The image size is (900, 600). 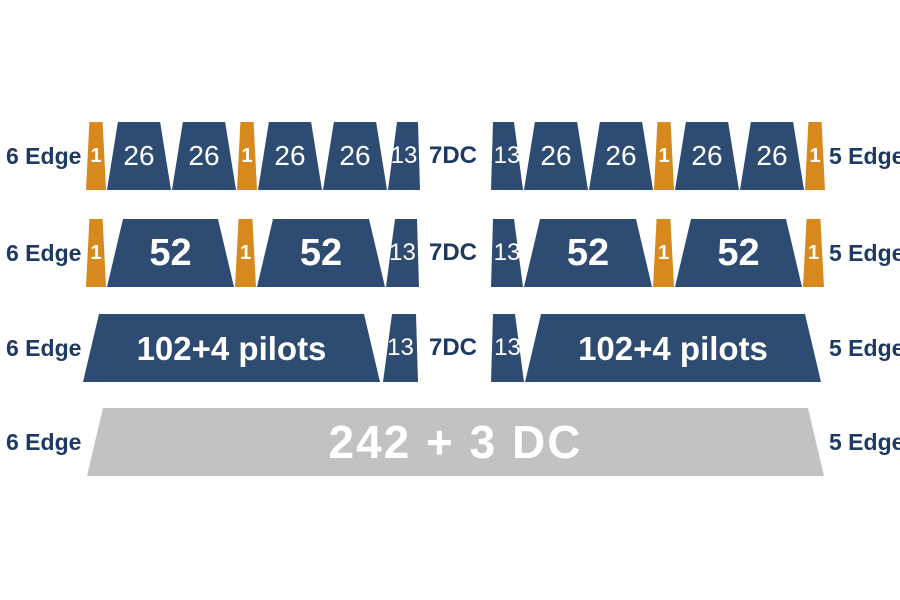 I want to click on ru-row-26-tone-resource-units: 6 Edge 7DC 5 Edge 1 26 26 1 26 26 13 13 26 26 1 26 26 1, so click(x=450, y=156).